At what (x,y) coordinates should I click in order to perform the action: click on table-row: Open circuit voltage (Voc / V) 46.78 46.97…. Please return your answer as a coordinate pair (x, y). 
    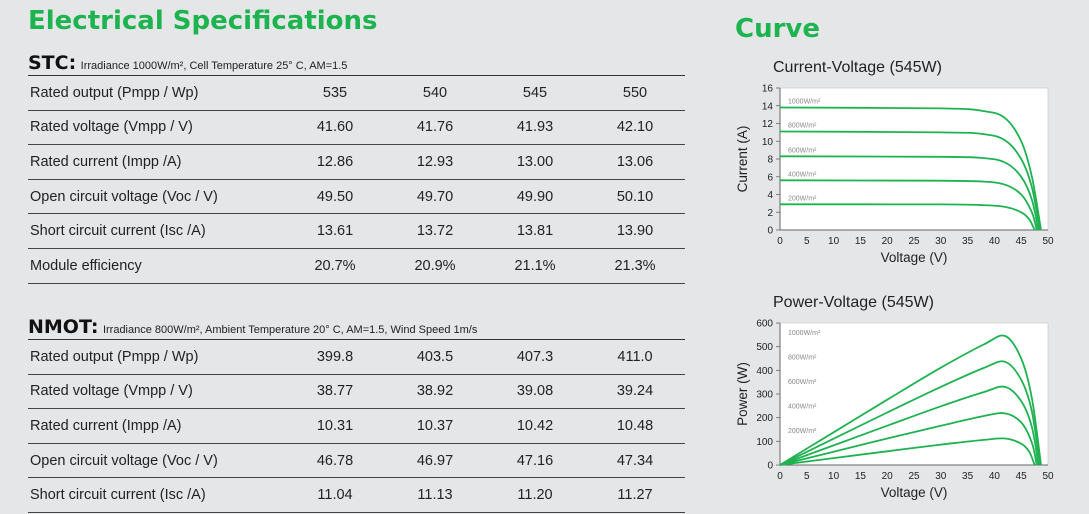
    Looking at the image, I should click on (356, 461).